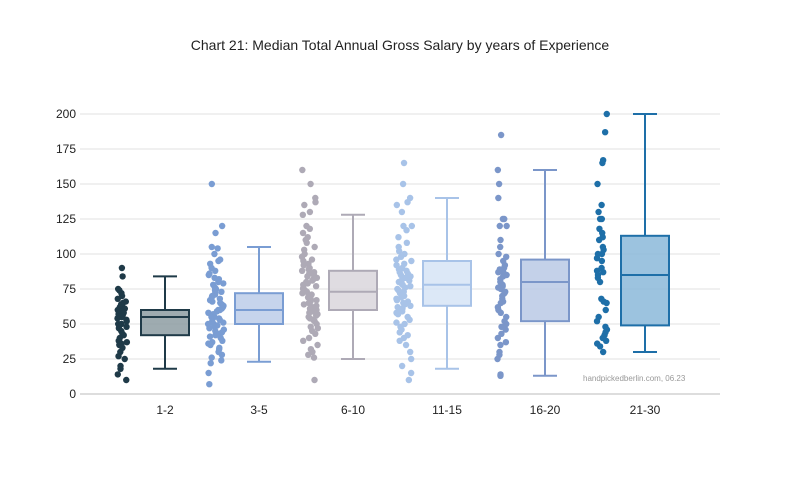 Image resolution: width=800 pixels, height=480 pixels. Describe the element at coordinates (66, 149) in the screenshot. I see `y-tick-label: 175` at that location.